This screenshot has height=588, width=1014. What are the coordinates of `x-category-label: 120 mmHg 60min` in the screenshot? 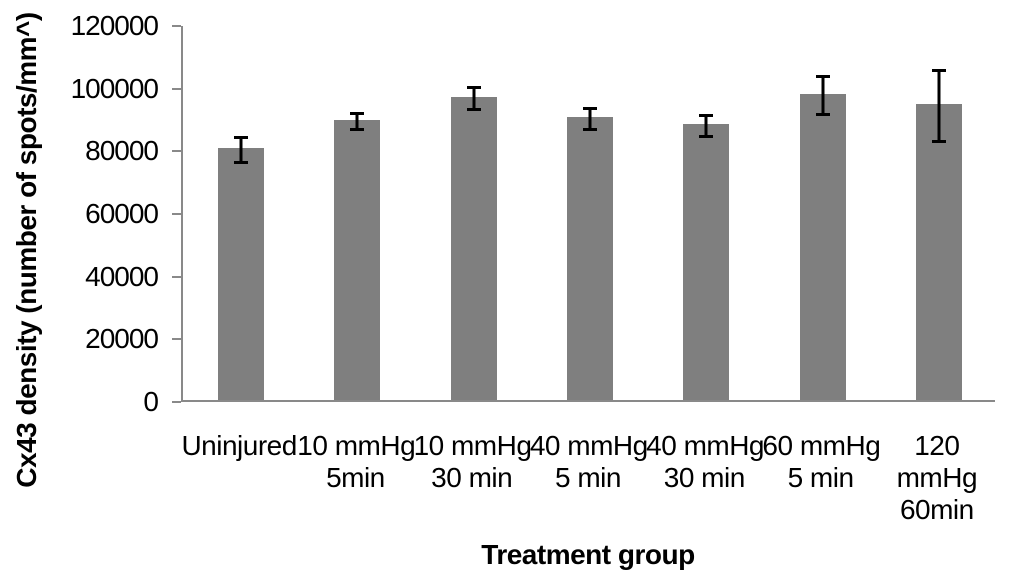 It's located at (937, 478).